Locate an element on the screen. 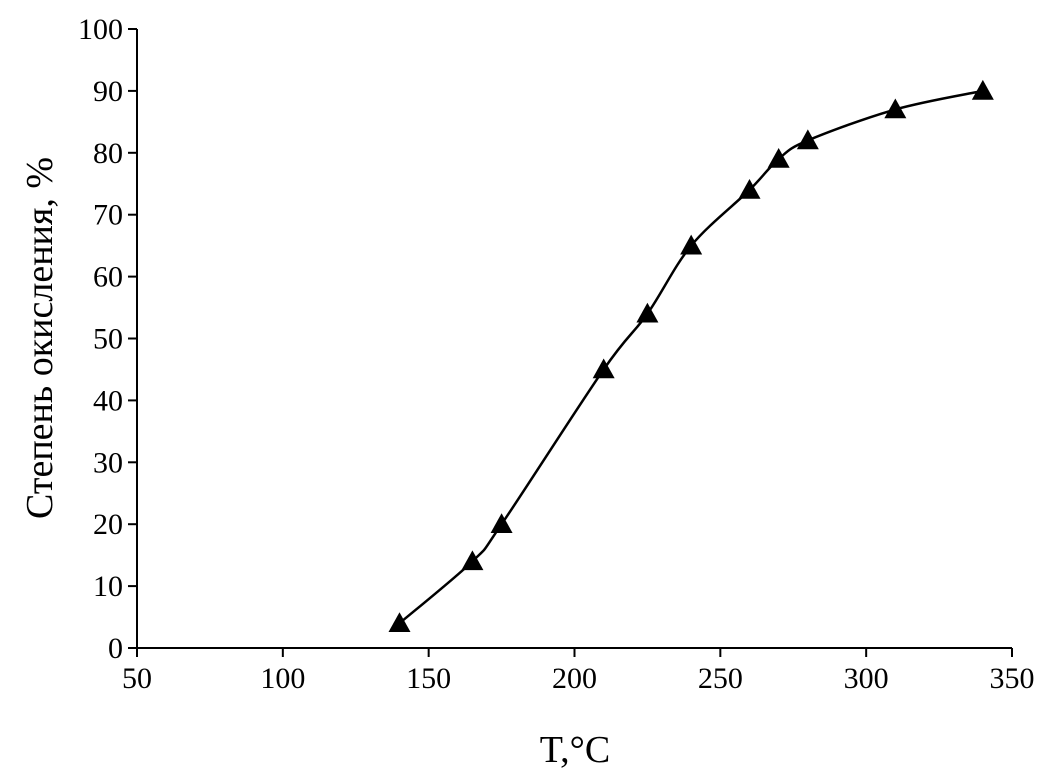  y-tick-label: 100 is located at coordinates (100, 29).